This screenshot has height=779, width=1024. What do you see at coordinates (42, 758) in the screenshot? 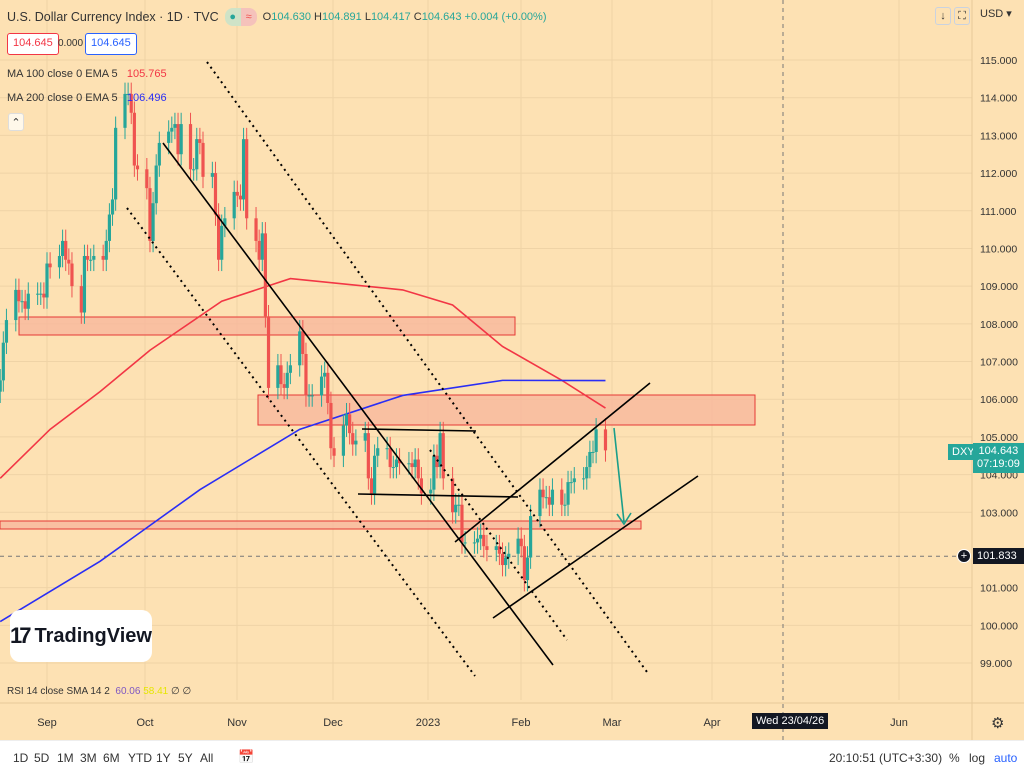
I see `range-5d: 5D` at bounding box center [42, 758].